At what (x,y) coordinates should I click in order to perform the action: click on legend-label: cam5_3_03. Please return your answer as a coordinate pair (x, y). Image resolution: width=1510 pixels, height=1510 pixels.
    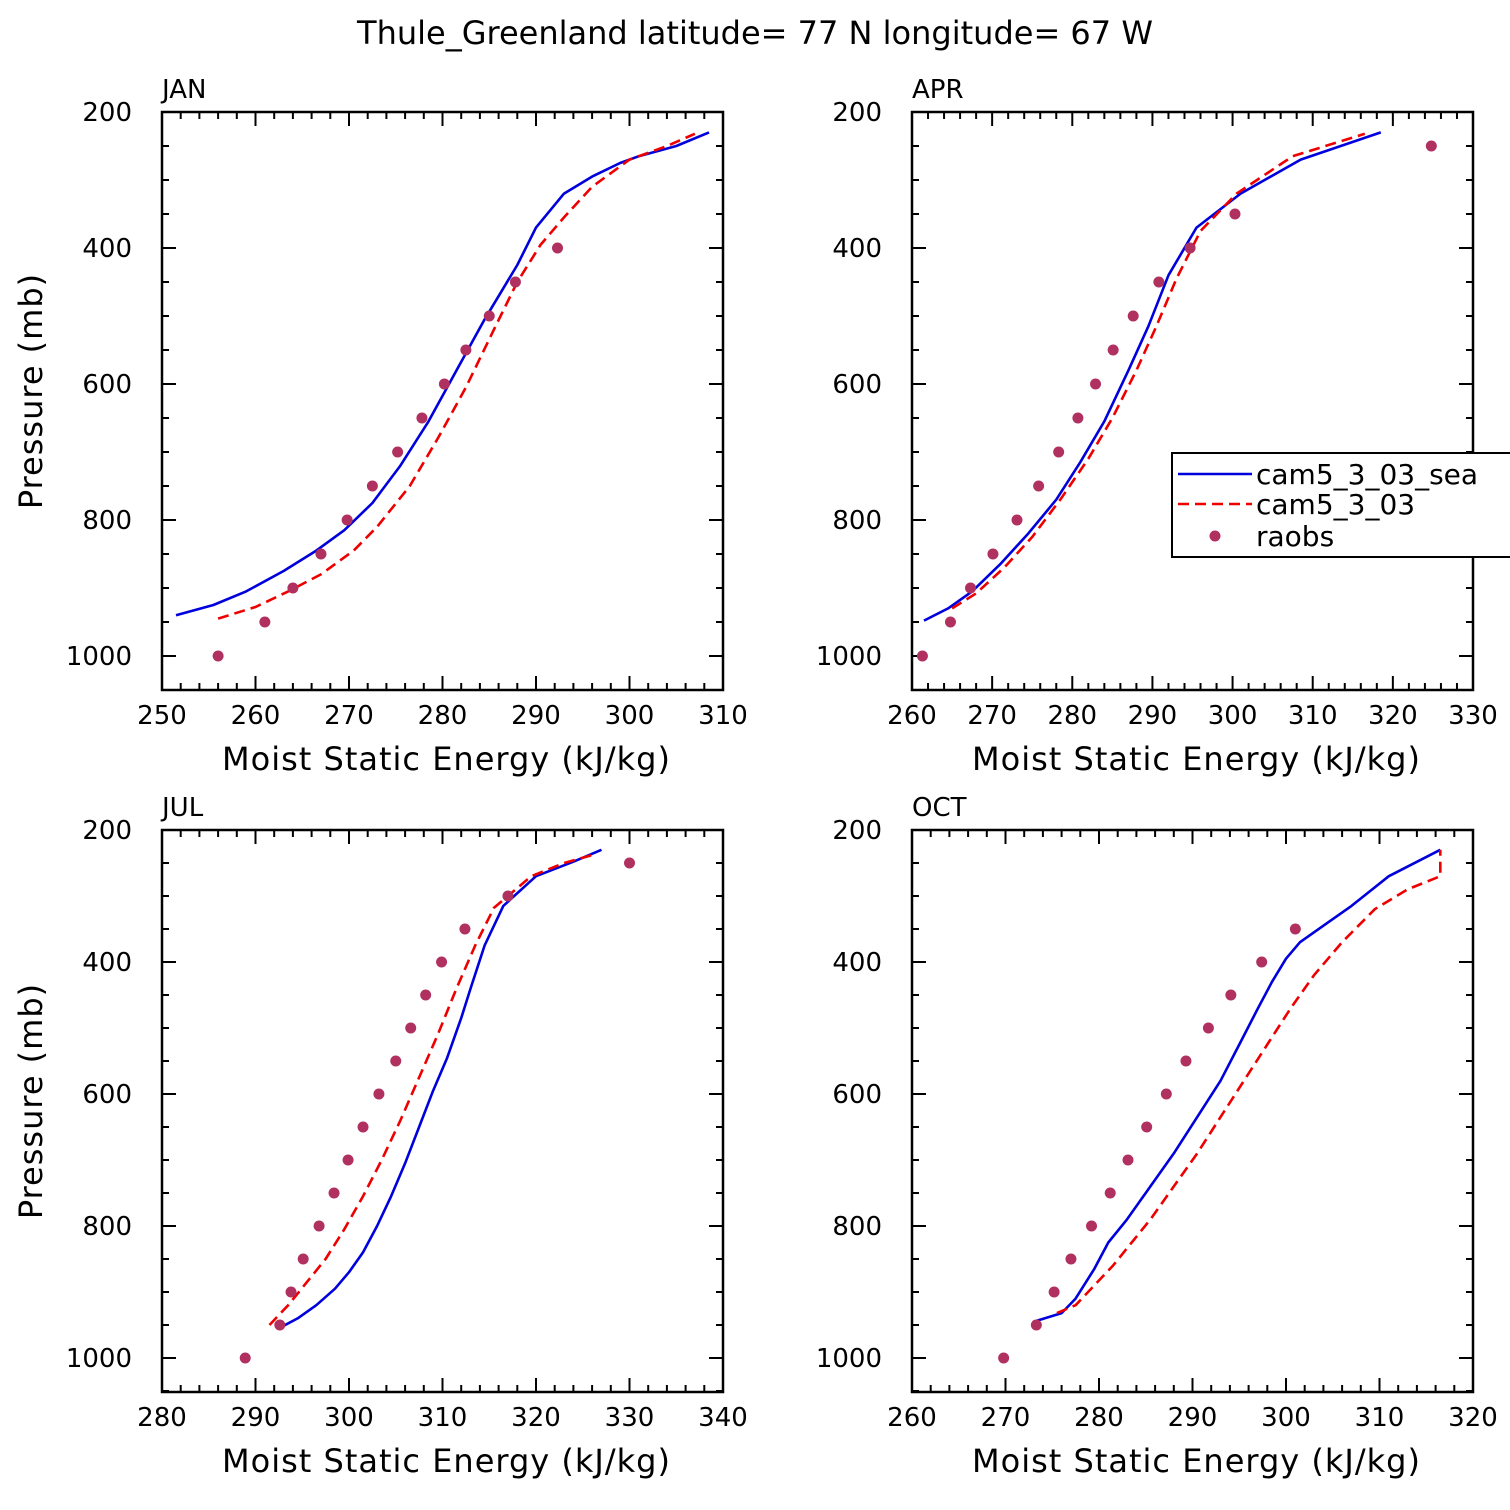
    Looking at the image, I should click on (1335, 504).